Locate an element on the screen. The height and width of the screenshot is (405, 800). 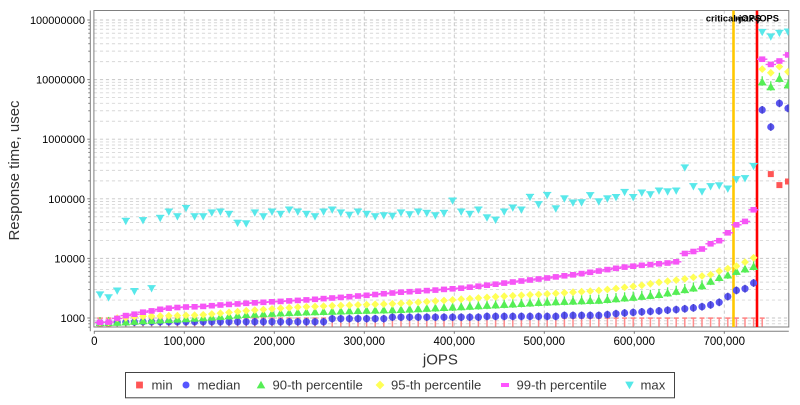
svg-text: 1000000 is located at coordinates (63, 140).